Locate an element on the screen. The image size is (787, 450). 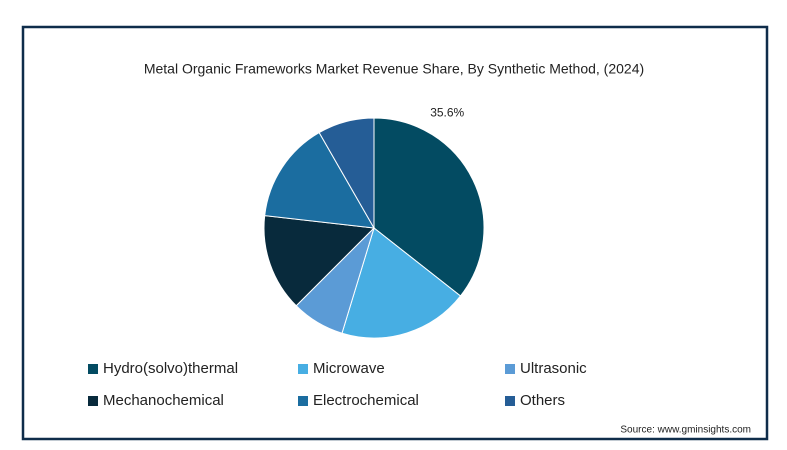
legend-label: Mechanochemical is located at coordinates (163, 400).